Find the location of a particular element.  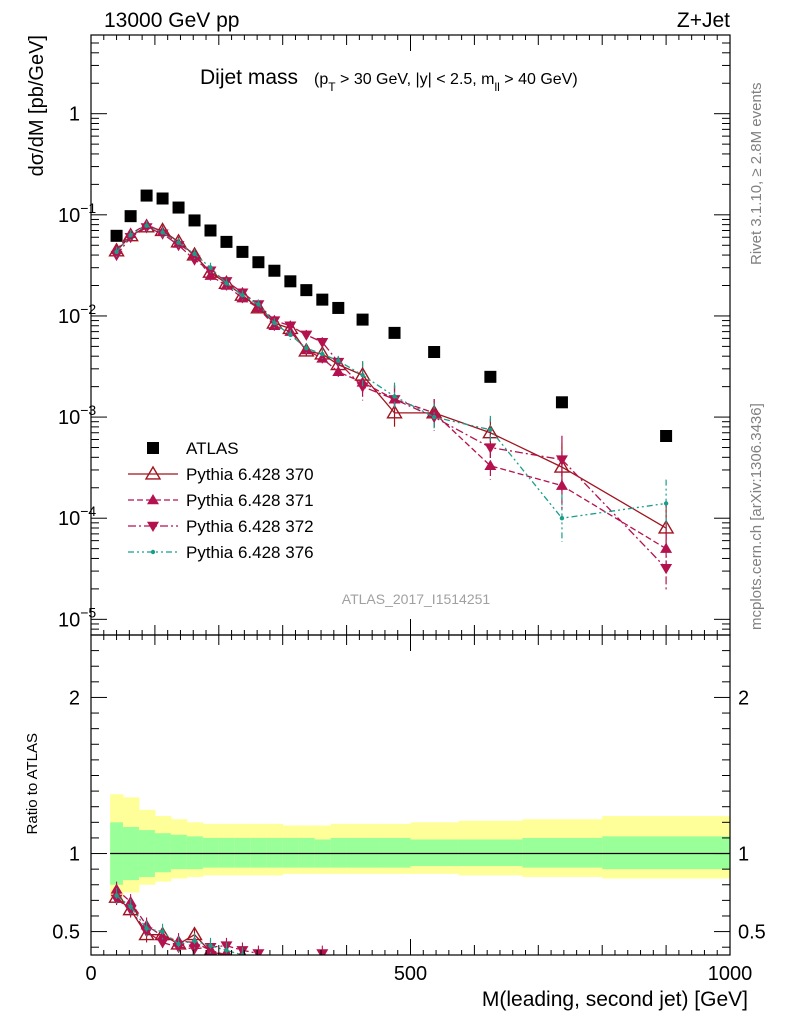

ratio-tick-label-left: 0.5 is located at coordinates (66, 933).